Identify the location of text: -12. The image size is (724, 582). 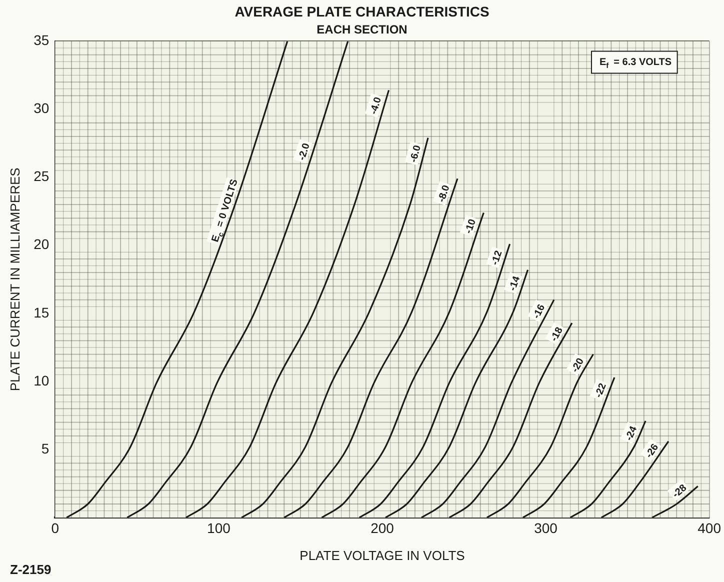
(497, 257).